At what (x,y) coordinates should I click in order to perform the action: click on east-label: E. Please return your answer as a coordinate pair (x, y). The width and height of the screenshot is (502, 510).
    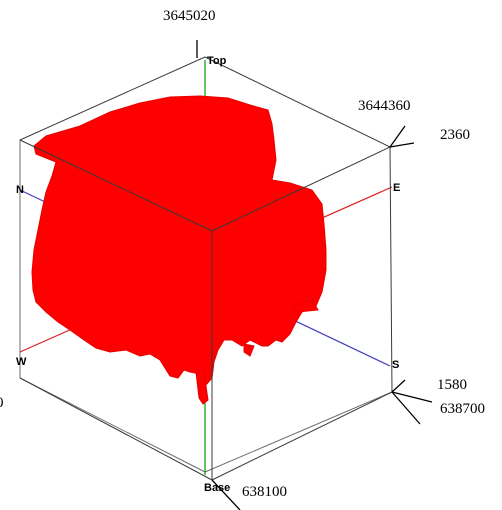
    Looking at the image, I should click on (396, 188).